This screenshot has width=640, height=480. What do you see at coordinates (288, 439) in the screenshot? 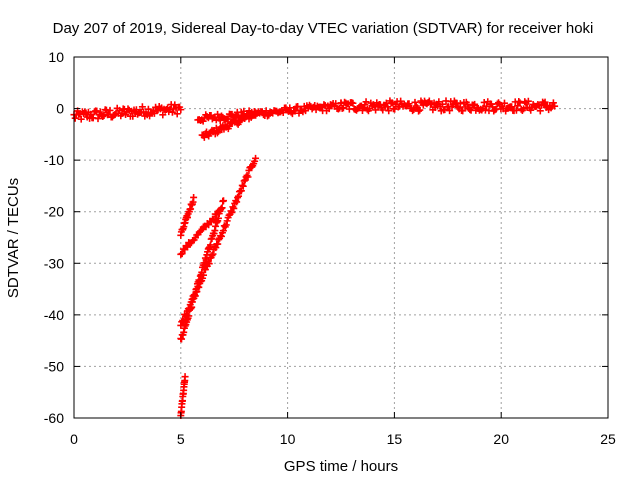
I see `x-tick-label: 10` at bounding box center [288, 439].